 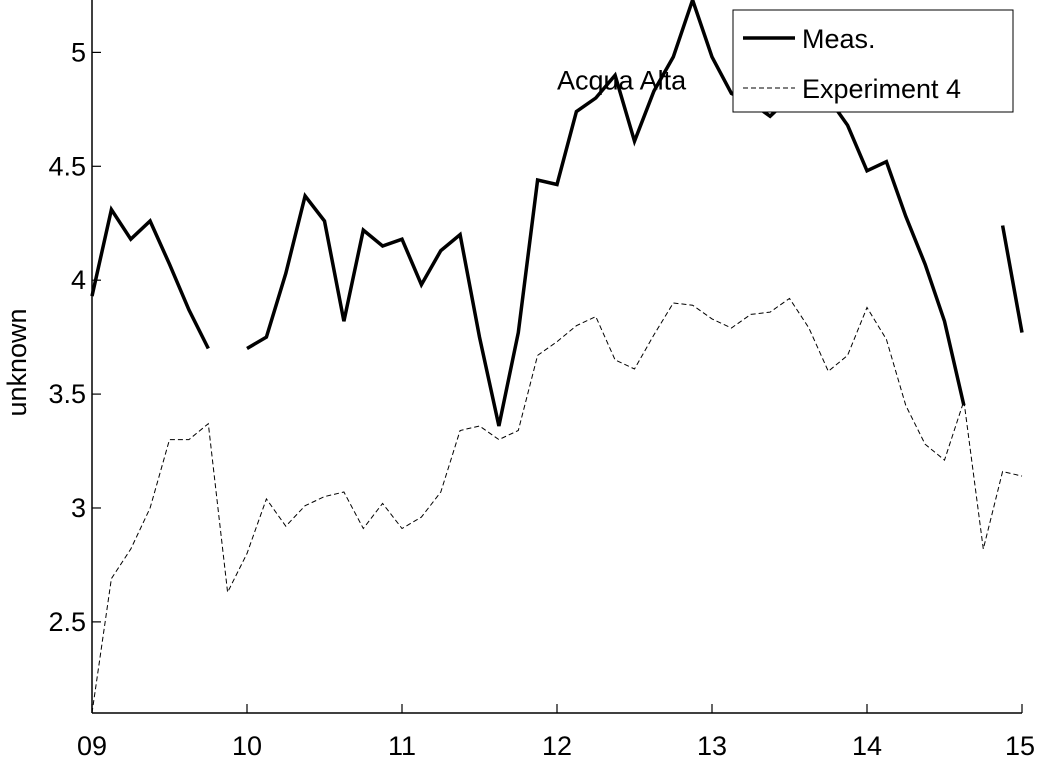 What do you see at coordinates (557, 744) in the screenshot?
I see `x-tick-label: 12` at bounding box center [557, 744].